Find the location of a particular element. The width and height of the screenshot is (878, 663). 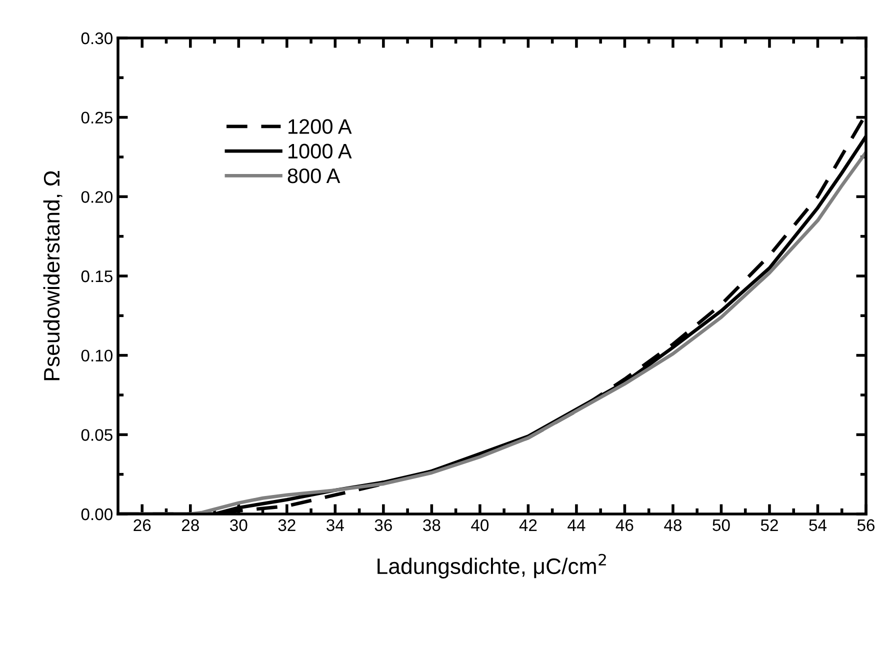

legend-label: 1000 A is located at coordinates (320, 151).